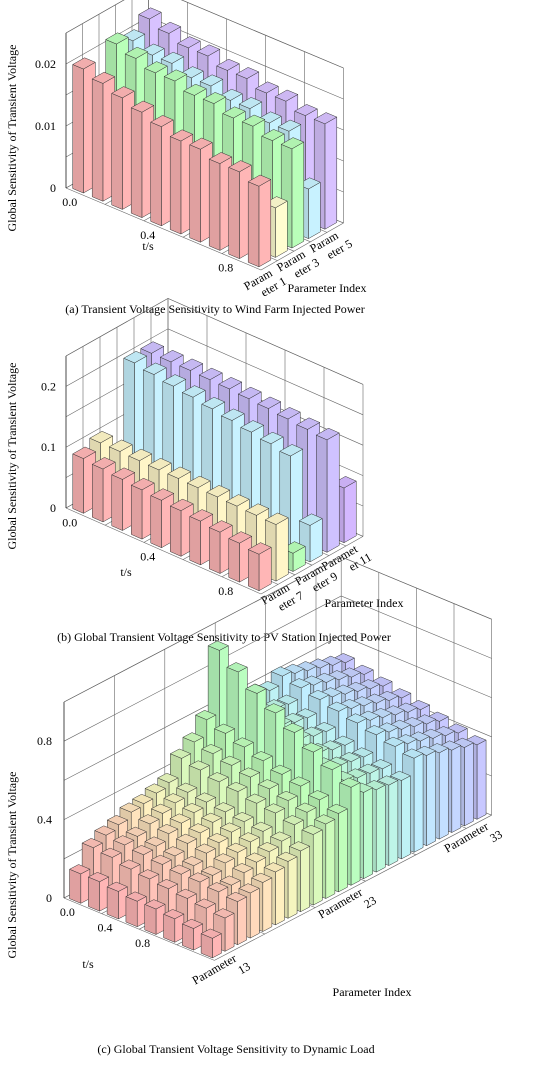  I want to click on z-tick-label: 0.02, so click(45, 64).